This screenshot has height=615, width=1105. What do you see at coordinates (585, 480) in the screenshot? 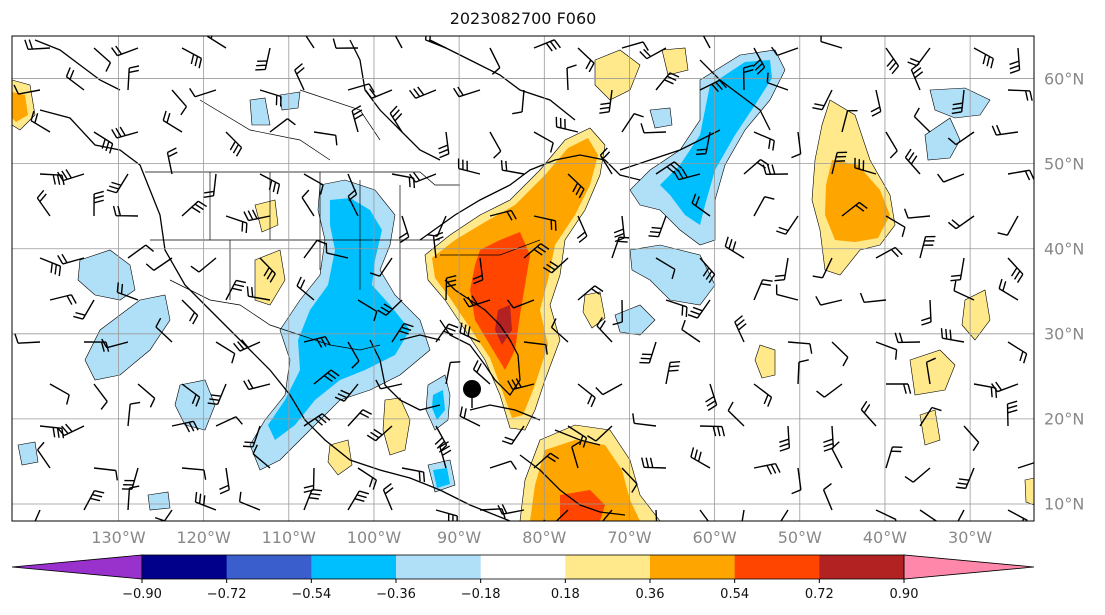
I see `anomaly-orange-caribbean` at bounding box center [585, 480].